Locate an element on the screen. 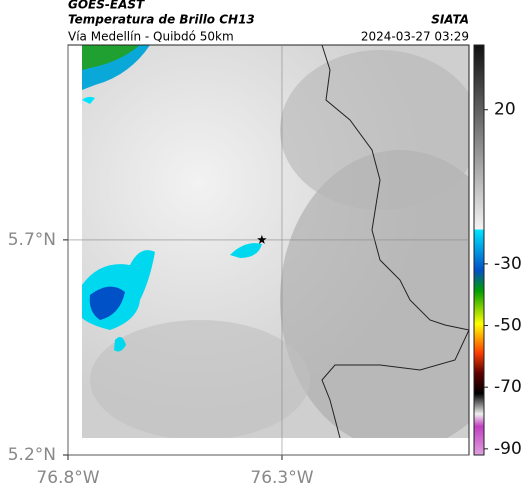 Image resolution: width=526 pixels, height=491 pixels. x-tick-label: 76.8°W is located at coordinates (67, 478).